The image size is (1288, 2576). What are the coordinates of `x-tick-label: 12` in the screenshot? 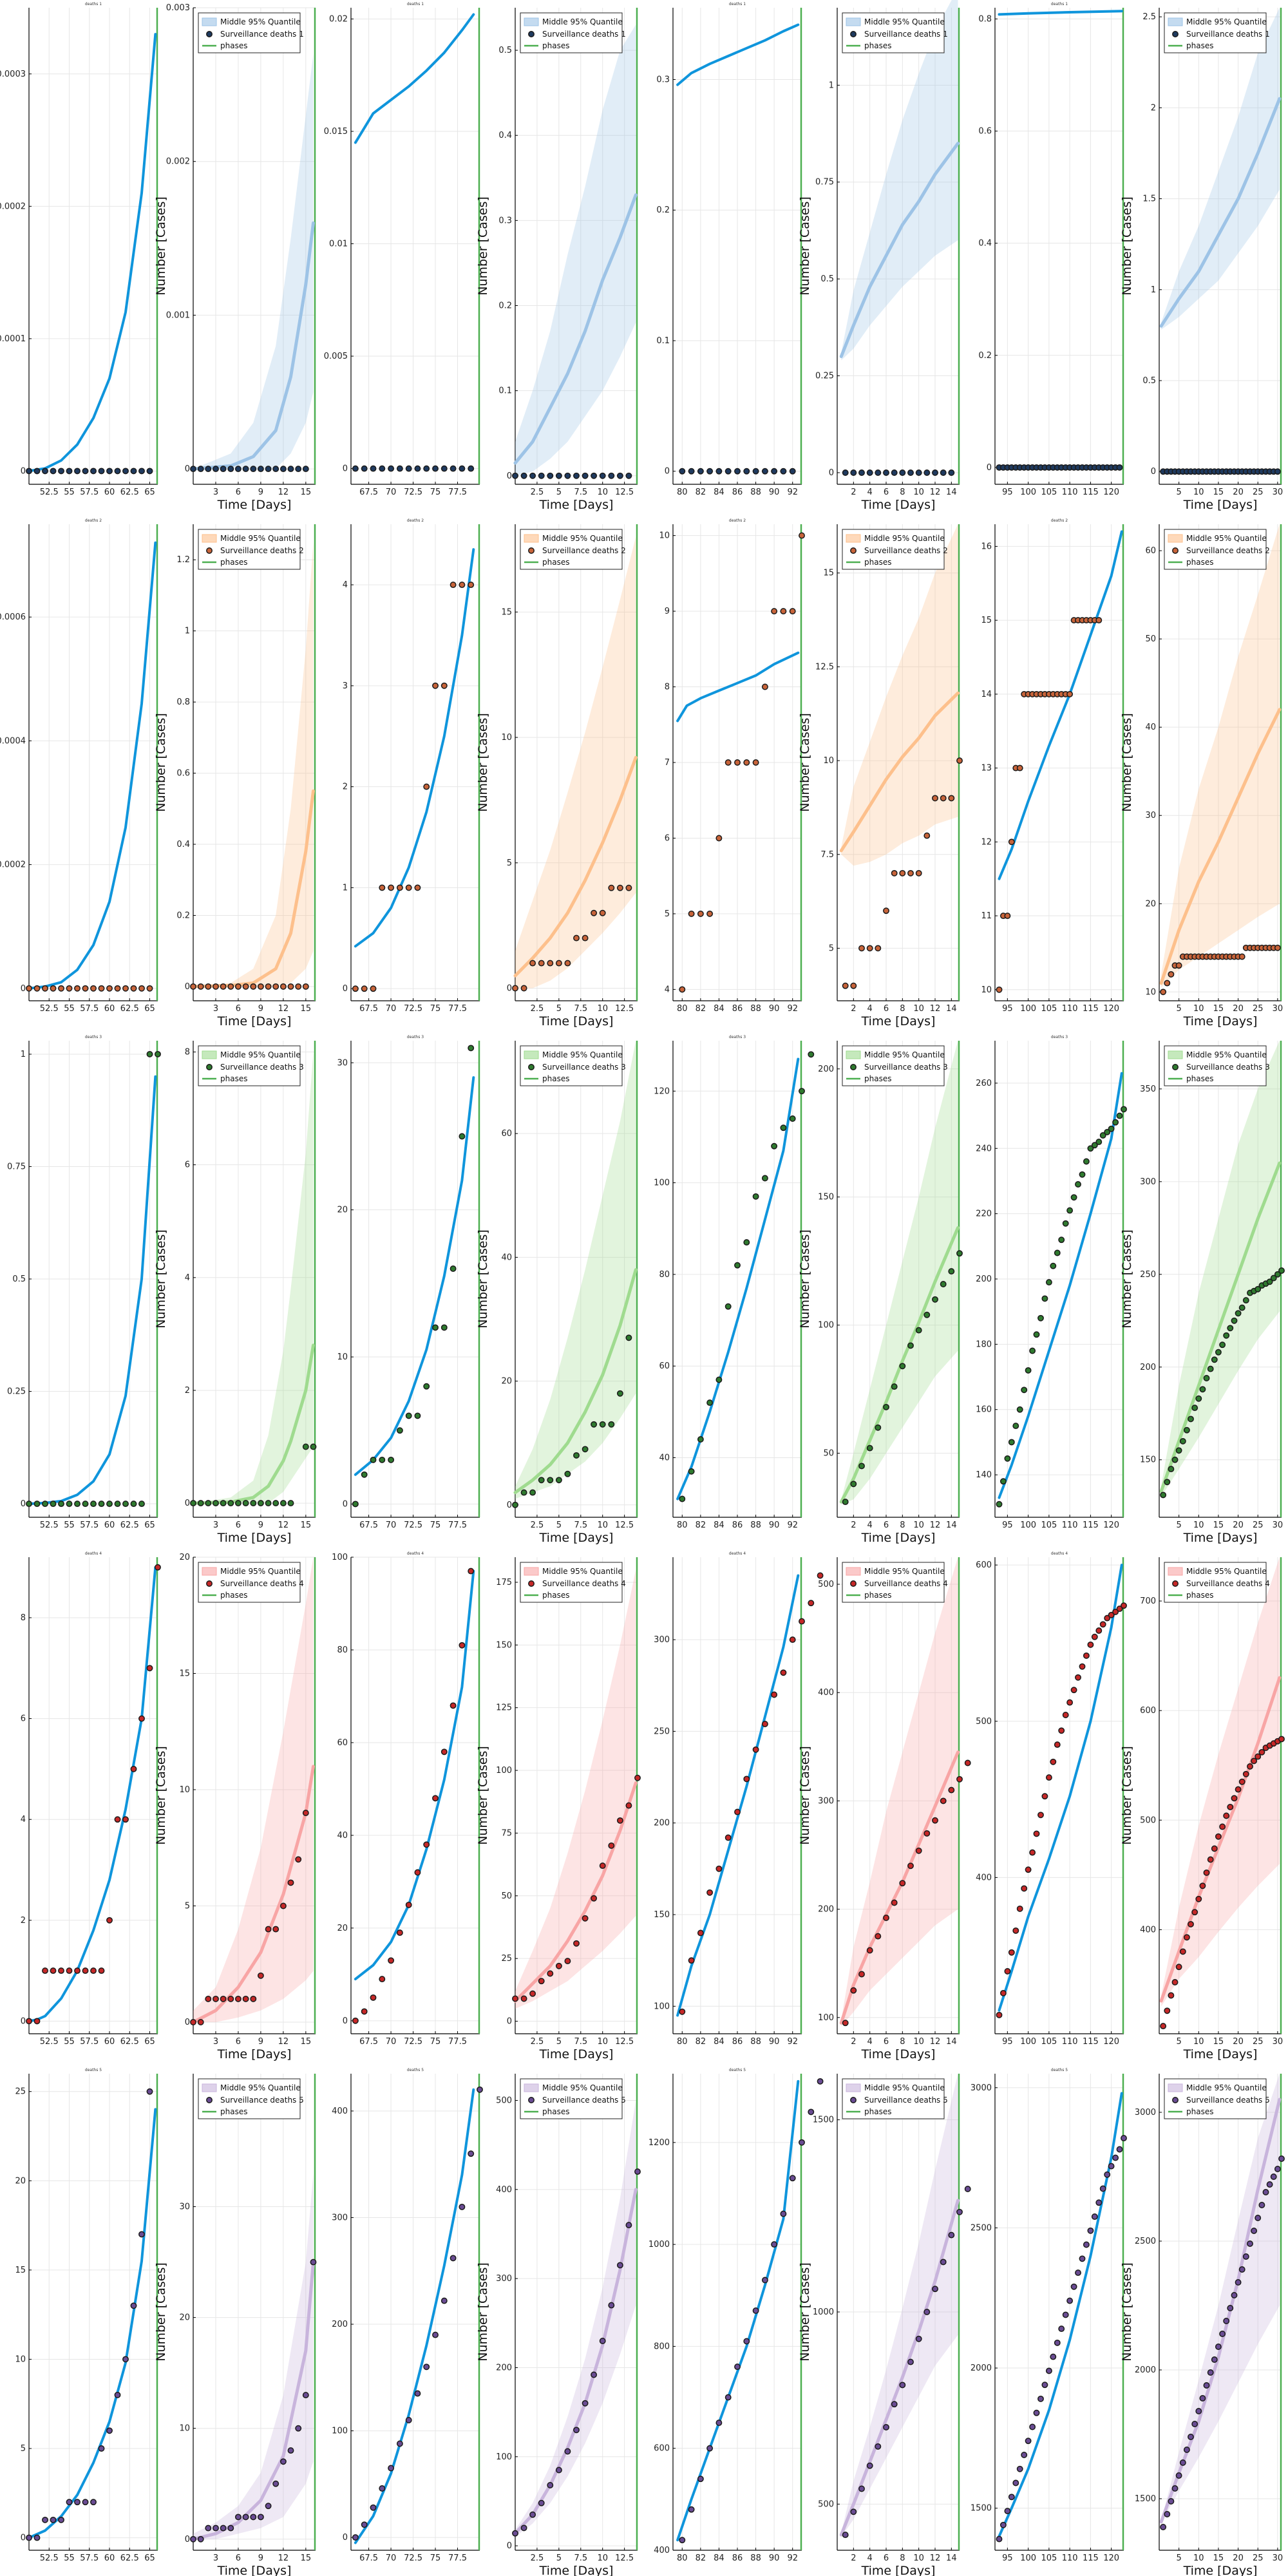 It's located at (936, 2558).